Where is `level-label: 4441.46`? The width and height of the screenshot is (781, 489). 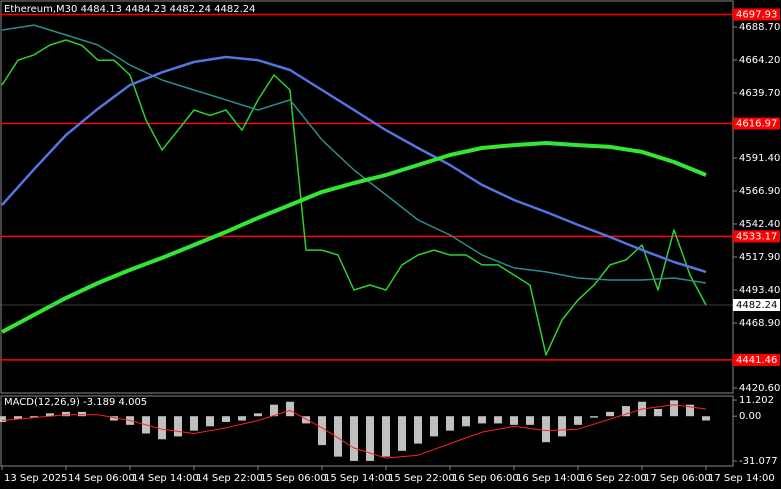
level-label: 4441.46 is located at coordinates (756, 360).